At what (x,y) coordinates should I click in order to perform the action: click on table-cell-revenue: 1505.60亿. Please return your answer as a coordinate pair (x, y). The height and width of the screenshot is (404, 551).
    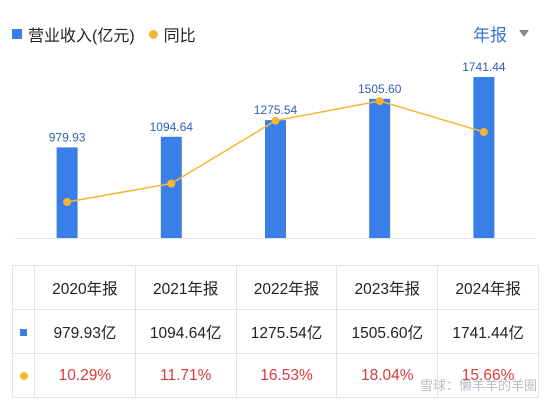
    Looking at the image, I should click on (387, 331).